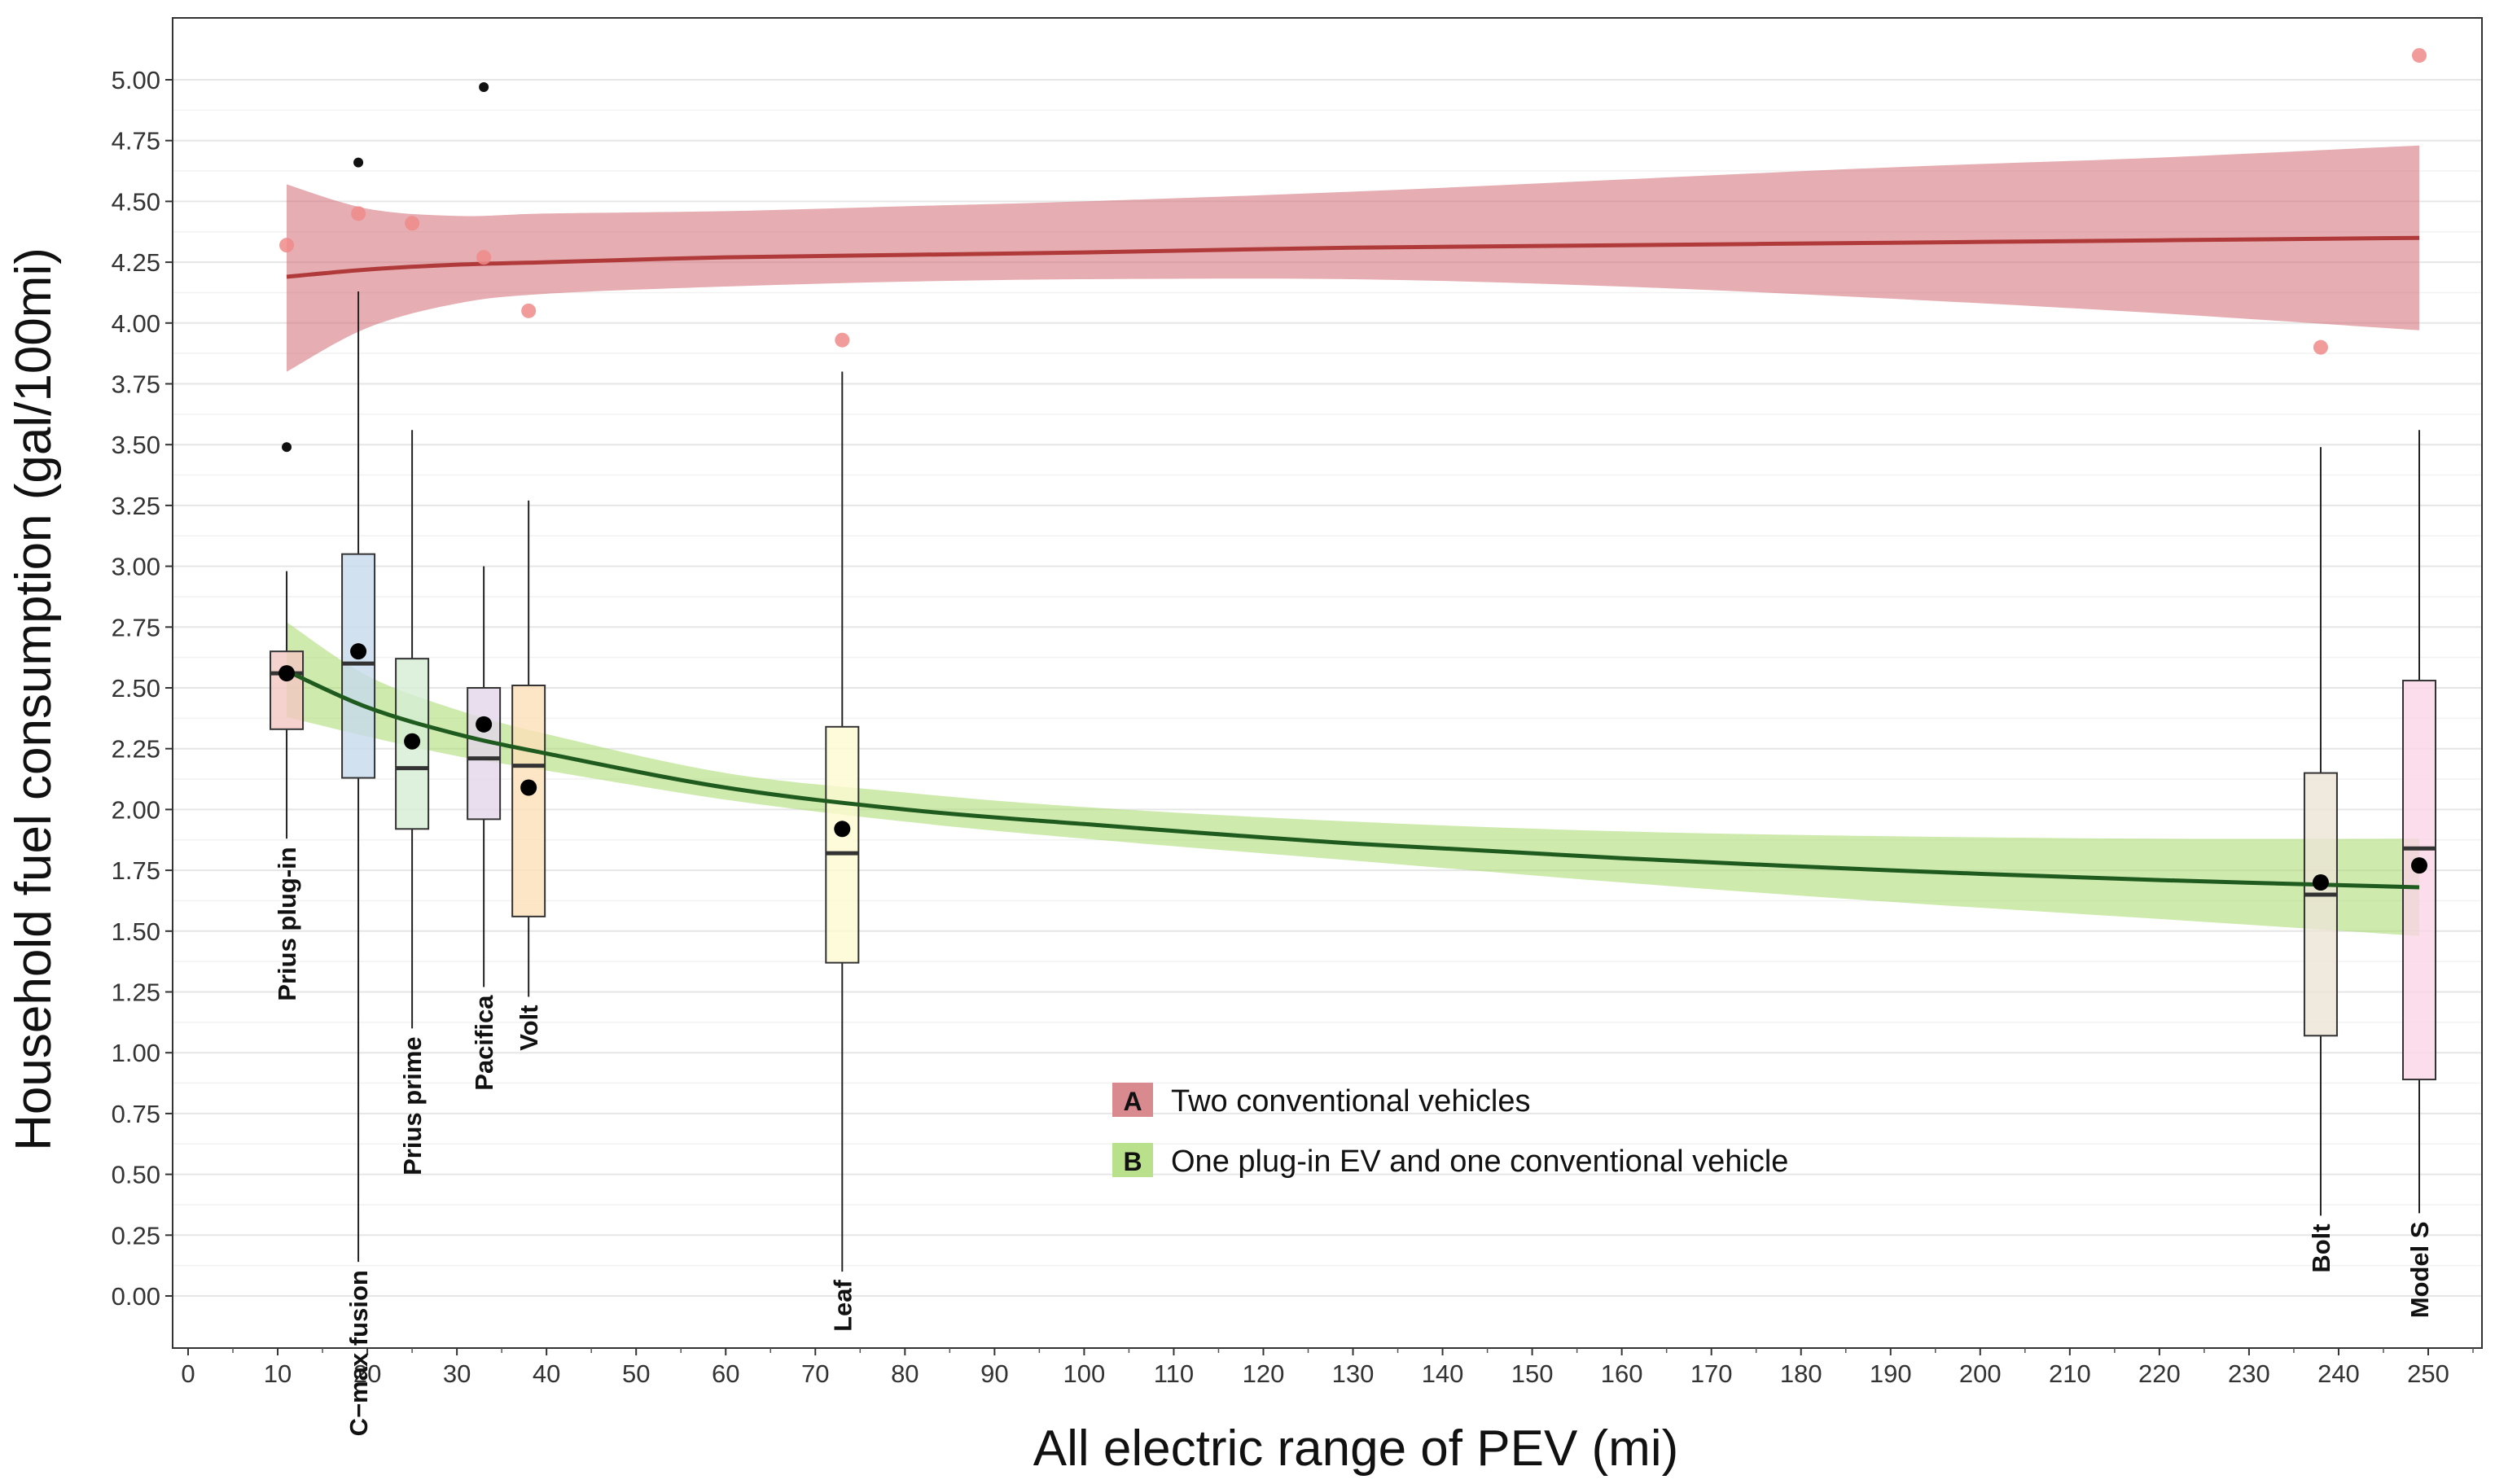 This screenshot has width=2495, height=1484. What do you see at coordinates (1891, 1373) in the screenshot?
I see `x-tick-label: 190` at bounding box center [1891, 1373].